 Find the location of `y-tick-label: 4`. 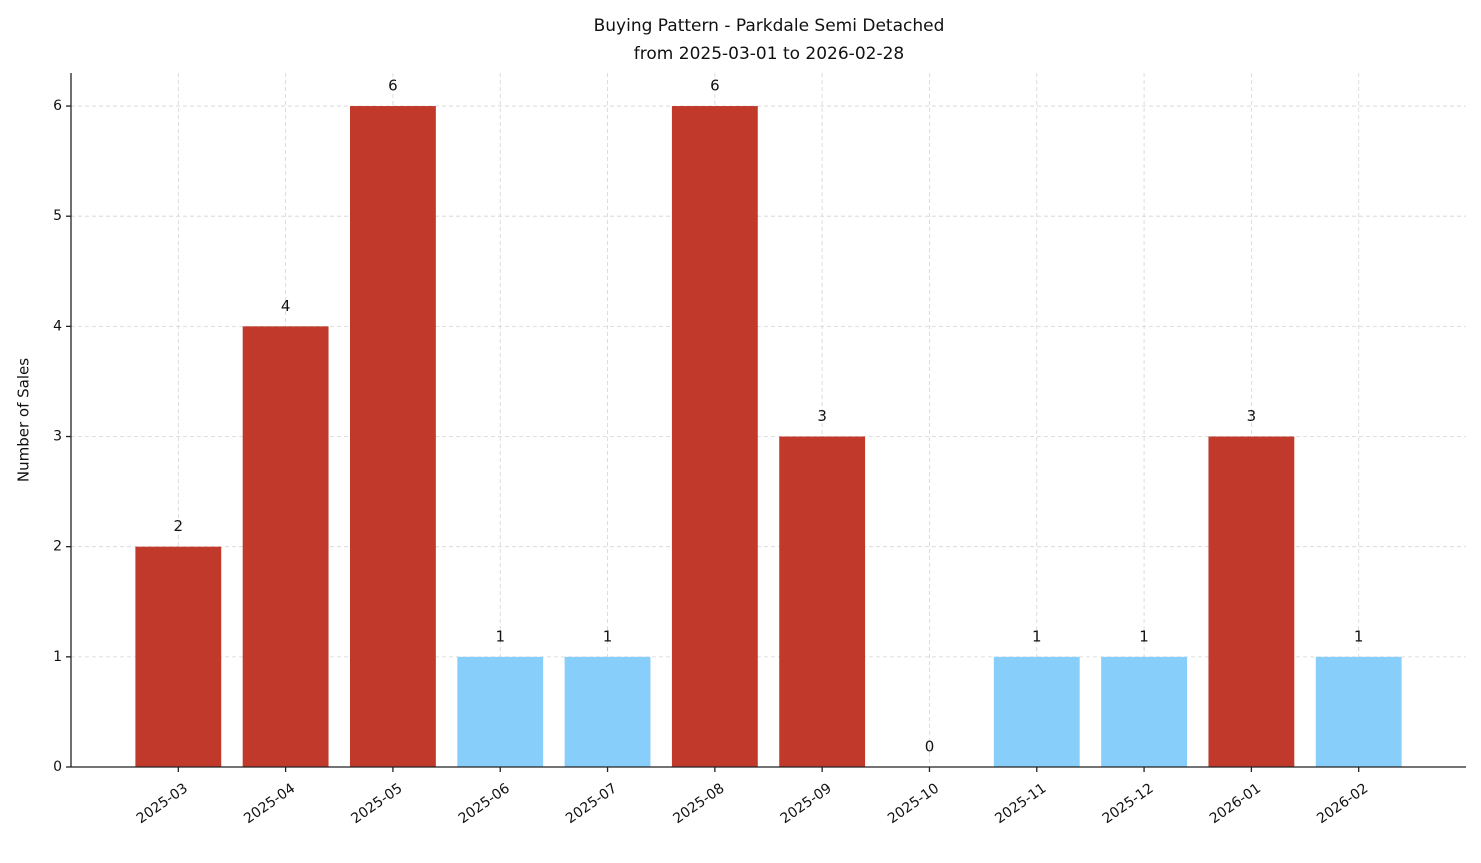

y-tick-label: 4 is located at coordinates (57, 326).